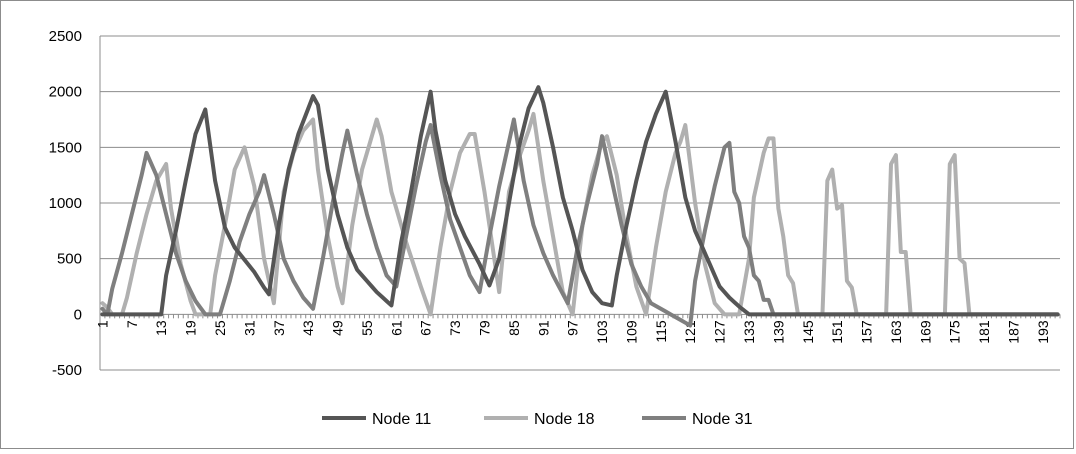 This screenshot has height=454, width=1076. What do you see at coordinates (69, 259) in the screenshot?
I see `y-tick-label: 500` at bounding box center [69, 259].